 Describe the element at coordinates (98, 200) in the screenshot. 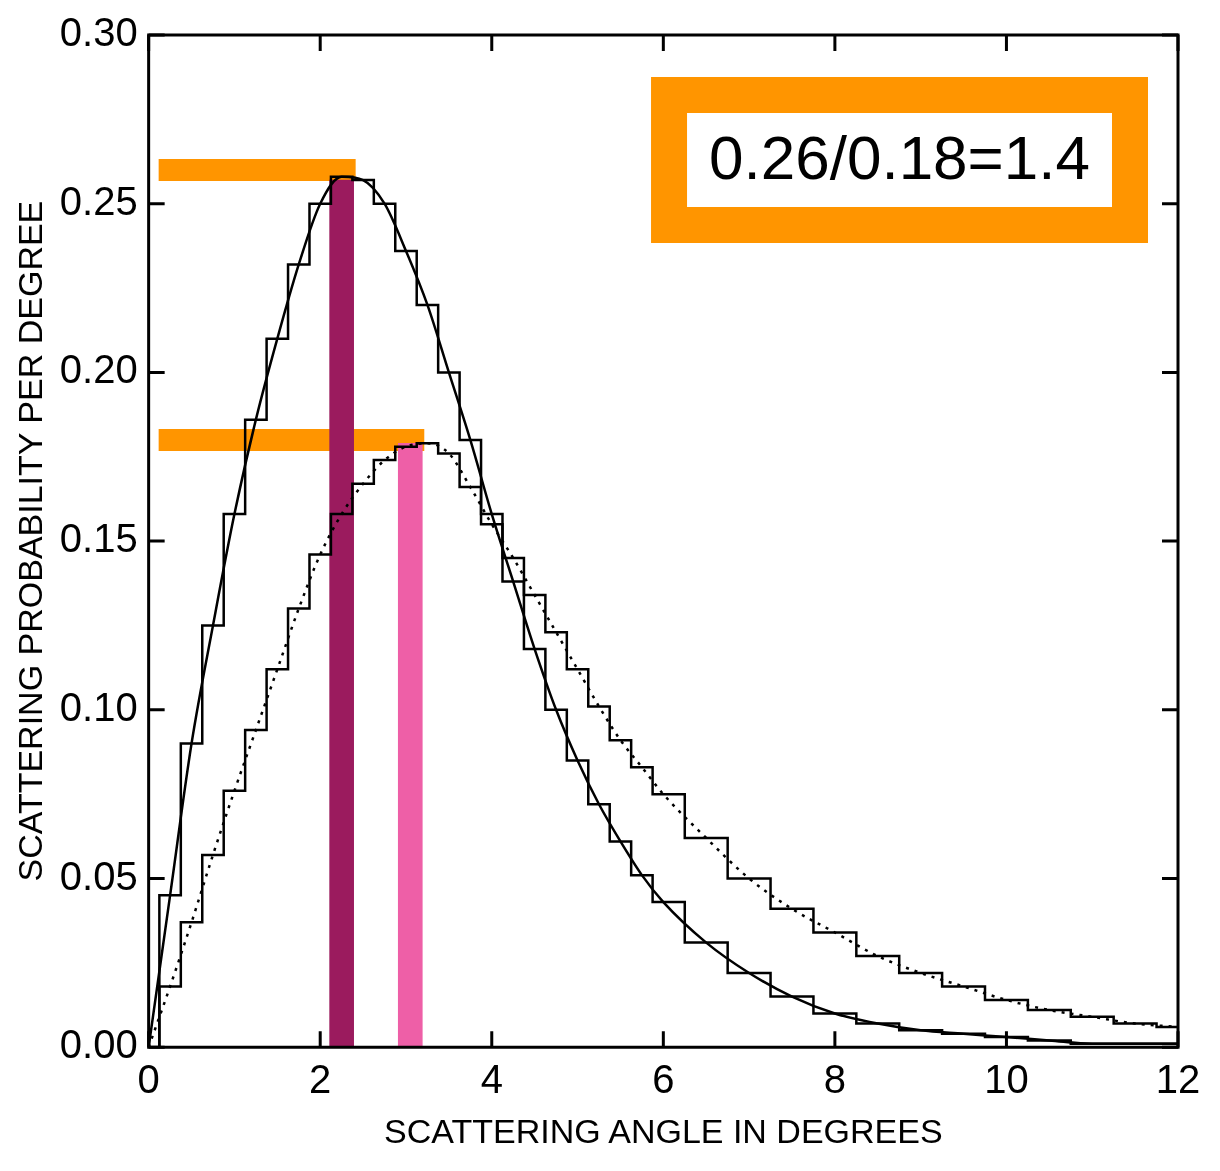

I see `y-tick-label: 0.25` at that location.